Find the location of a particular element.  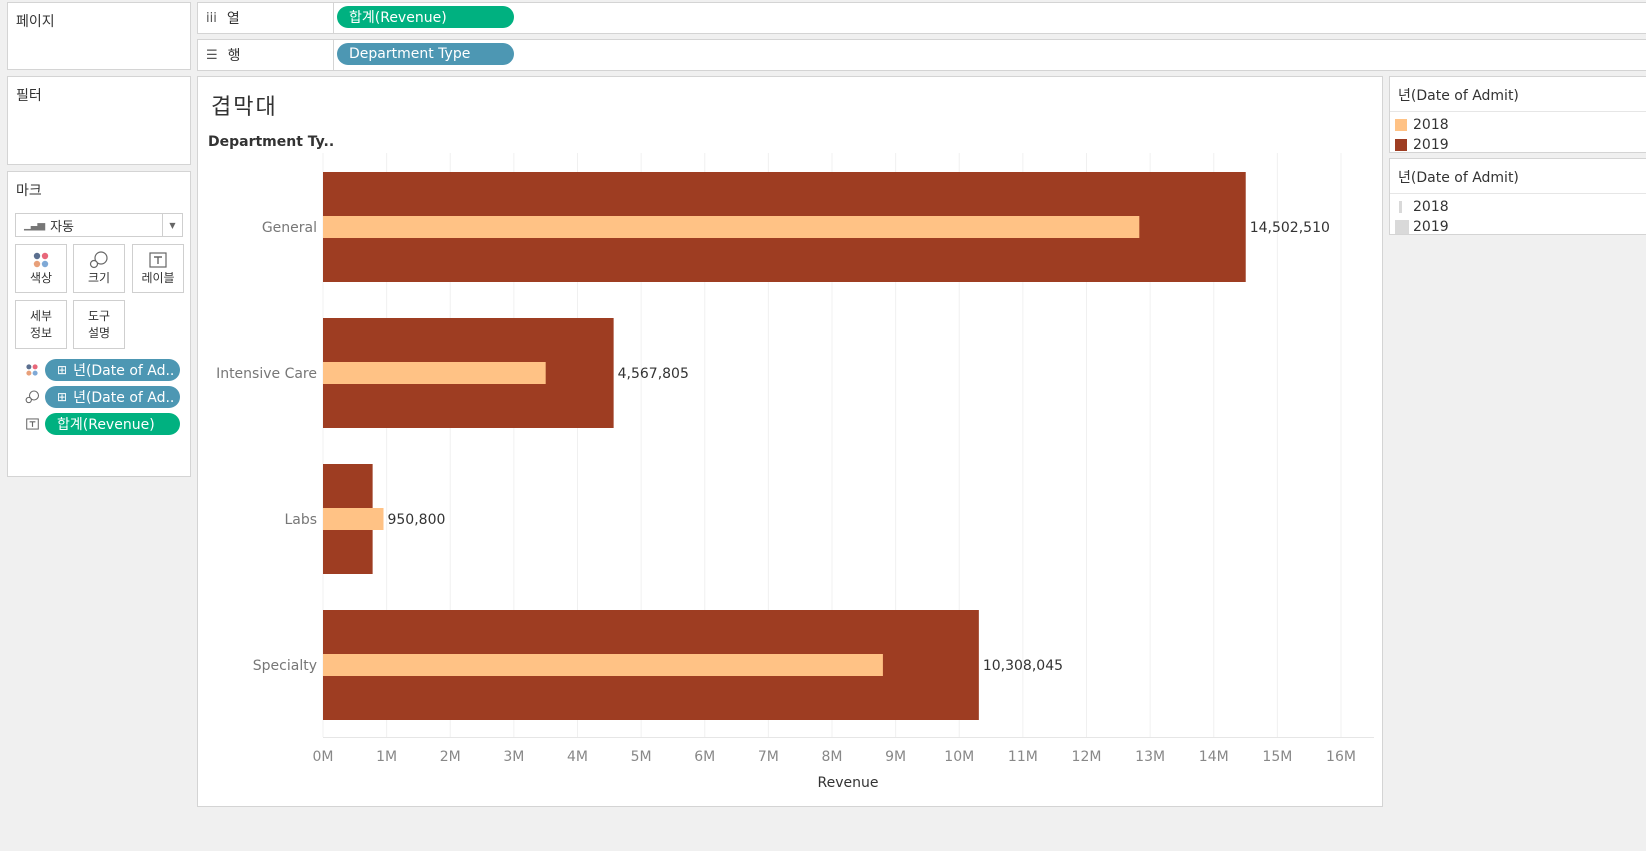

marks-card: 마크 ▁▃▅ 자동 ▼ 색상 크기 레이블 is located at coordinates (99, 324).